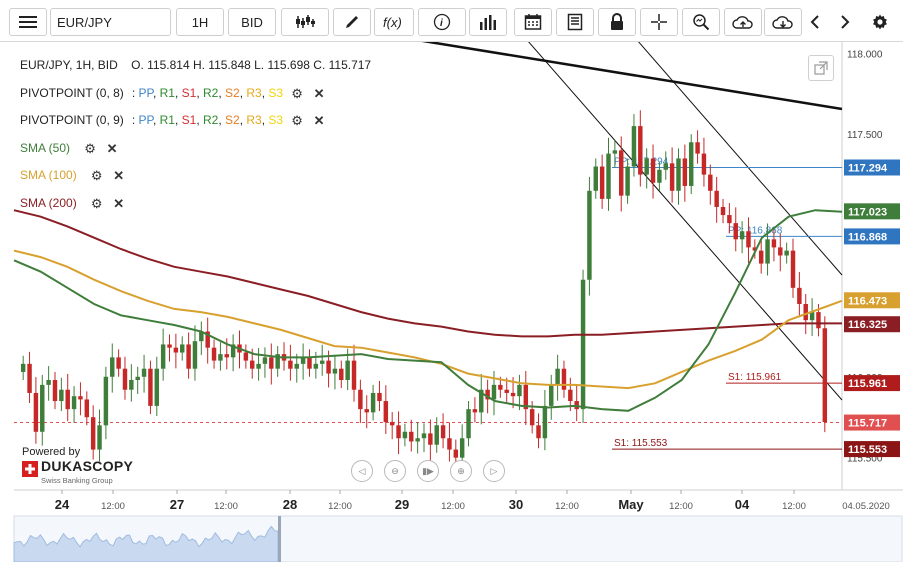 The image size is (903, 562). What do you see at coordinates (395, 471) in the screenshot?
I see `zoom-out-button: ⊖` at bounding box center [395, 471].